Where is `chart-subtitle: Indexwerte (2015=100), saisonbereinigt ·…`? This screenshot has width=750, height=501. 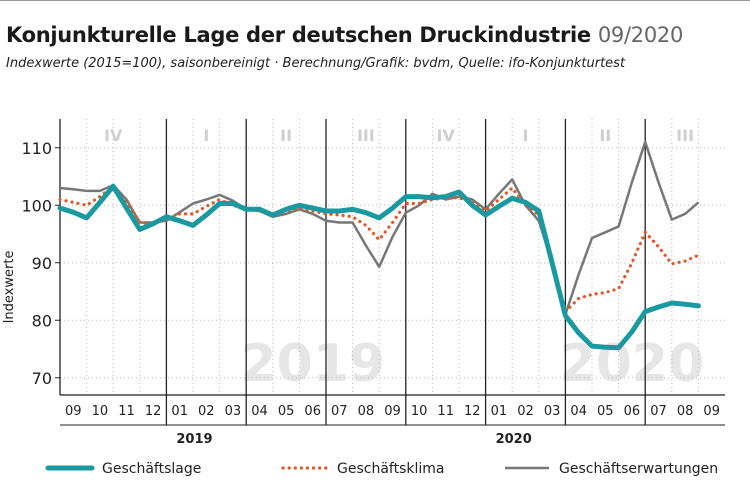
chart-subtitle: Indexwerte (2015=100), saisonbereinigt ·… is located at coordinates (316, 63).